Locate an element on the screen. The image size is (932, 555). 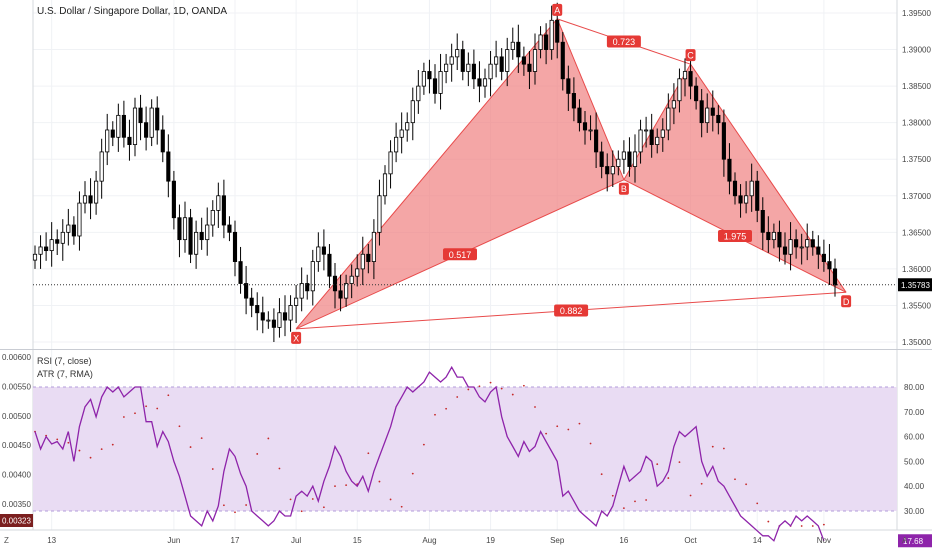
pattern-point-a: A is located at coordinates (557, 9).